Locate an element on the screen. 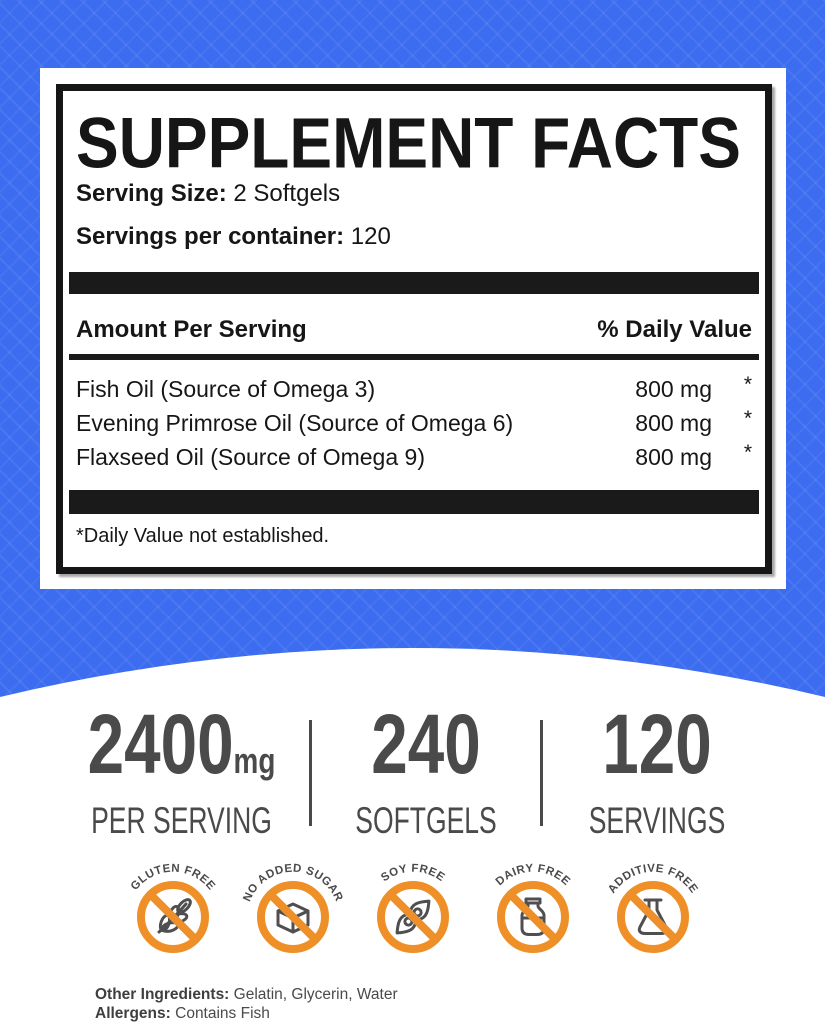 The height and width of the screenshot is (1024, 825). stat-value: 240 is located at coordinates (426, 744).